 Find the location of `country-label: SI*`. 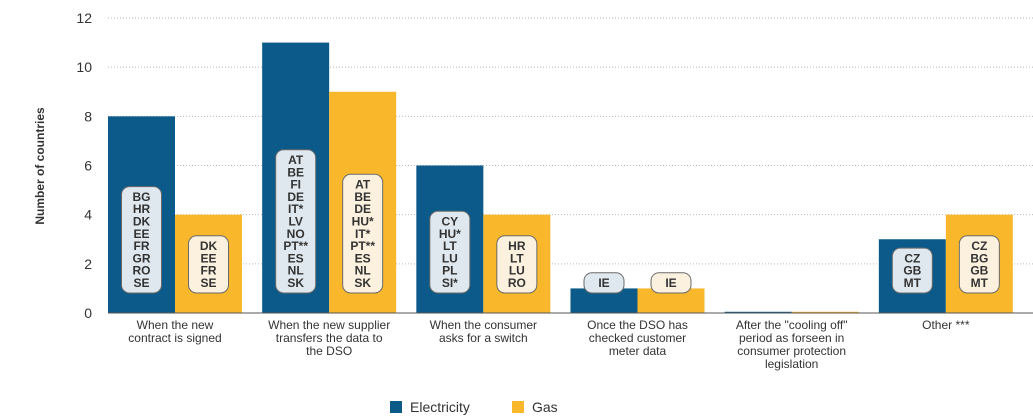

country-label: SI* is located at coordinates (450, 283).